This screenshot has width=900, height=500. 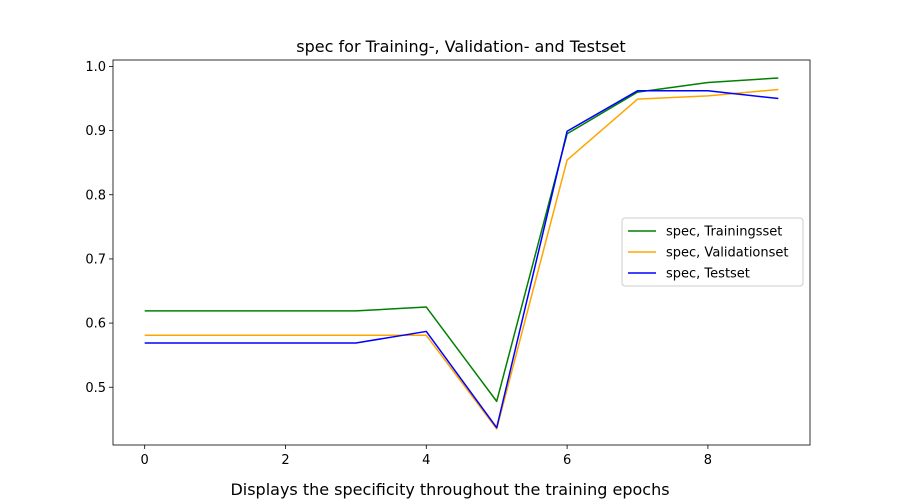 I want to click on x-tick-label: 8, so click(x=708, y=460).